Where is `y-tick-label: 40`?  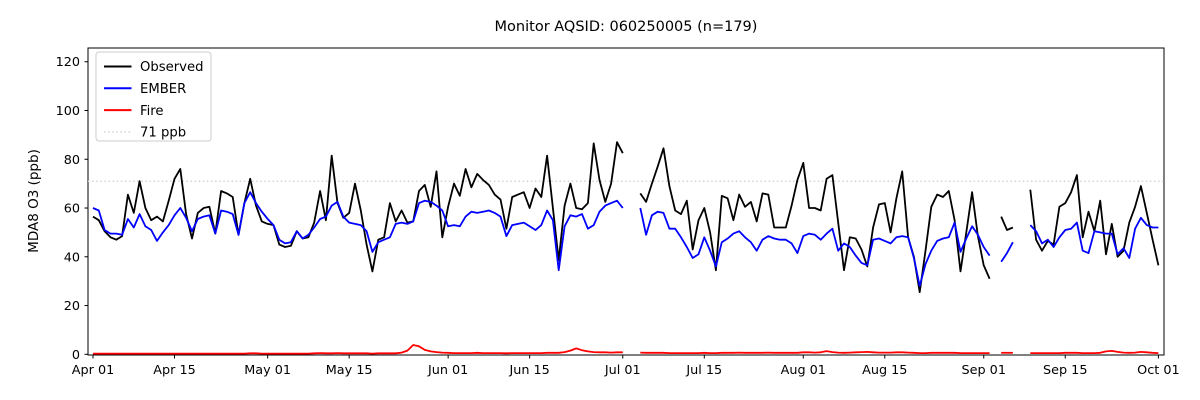 y-tick-label: 40 is located at coordinates (72, 257).